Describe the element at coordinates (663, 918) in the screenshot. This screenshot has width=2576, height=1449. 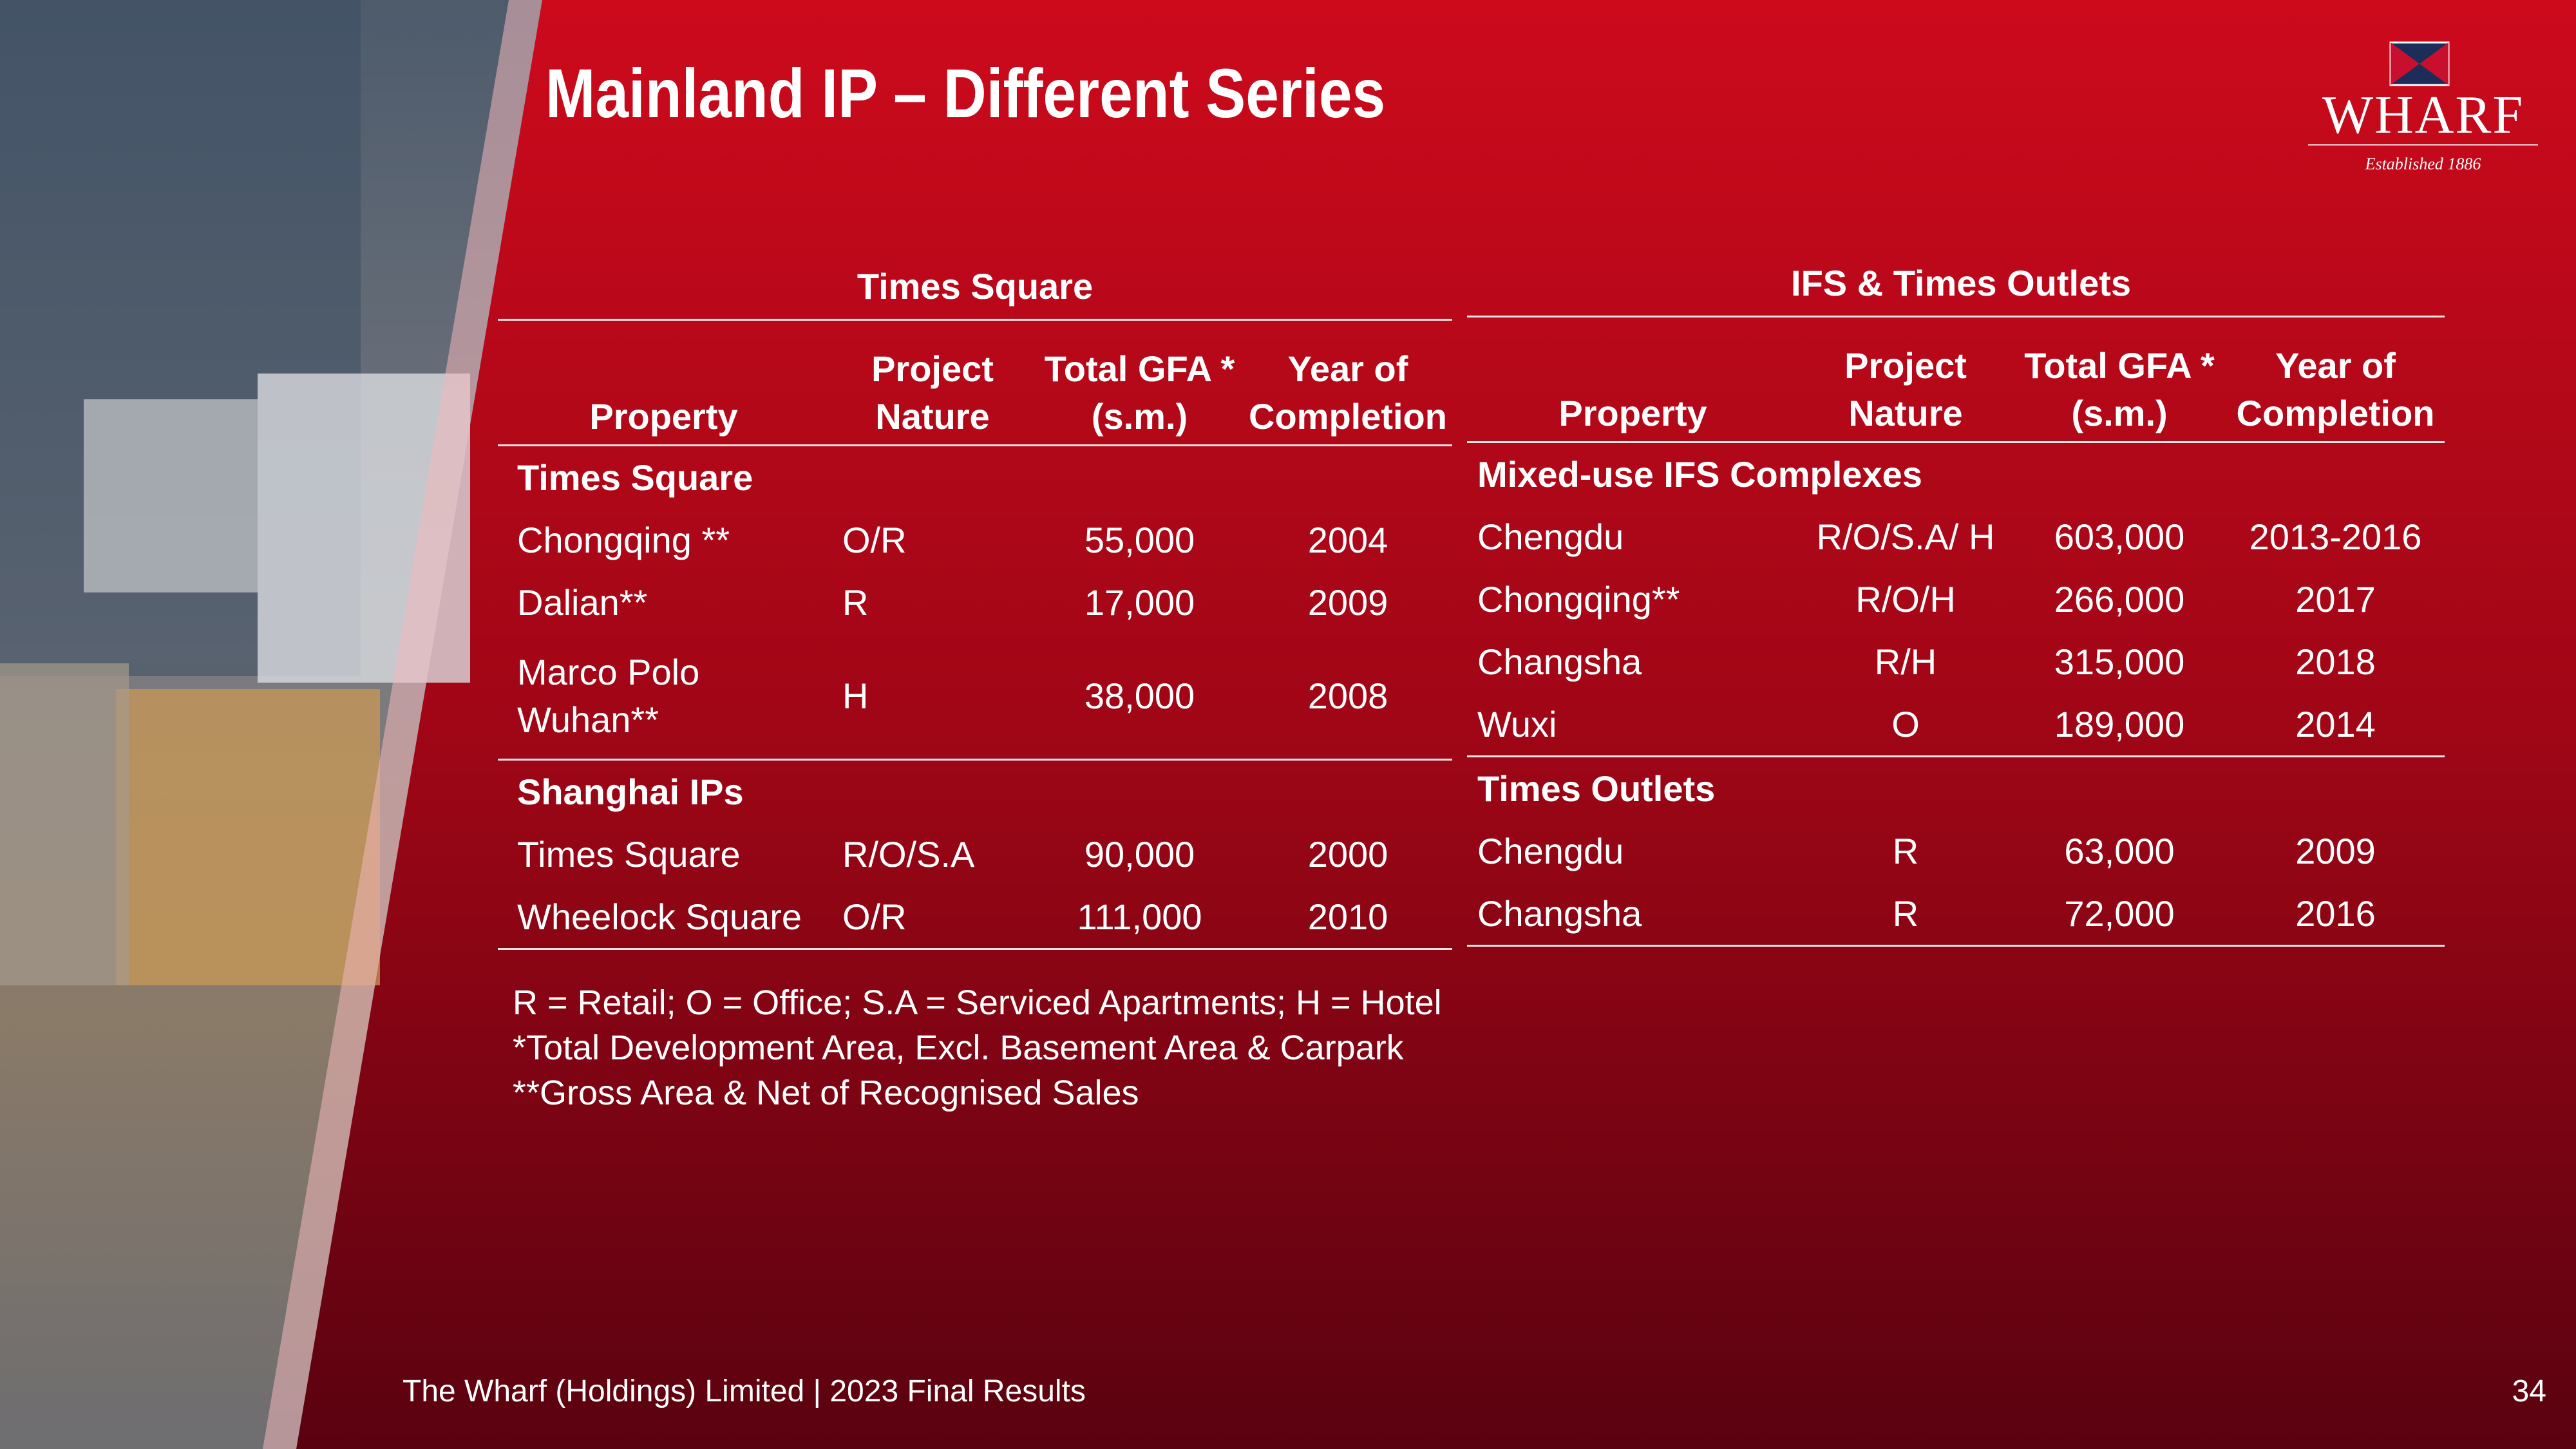
I see `table-cell: Wheelock Square` at that location.